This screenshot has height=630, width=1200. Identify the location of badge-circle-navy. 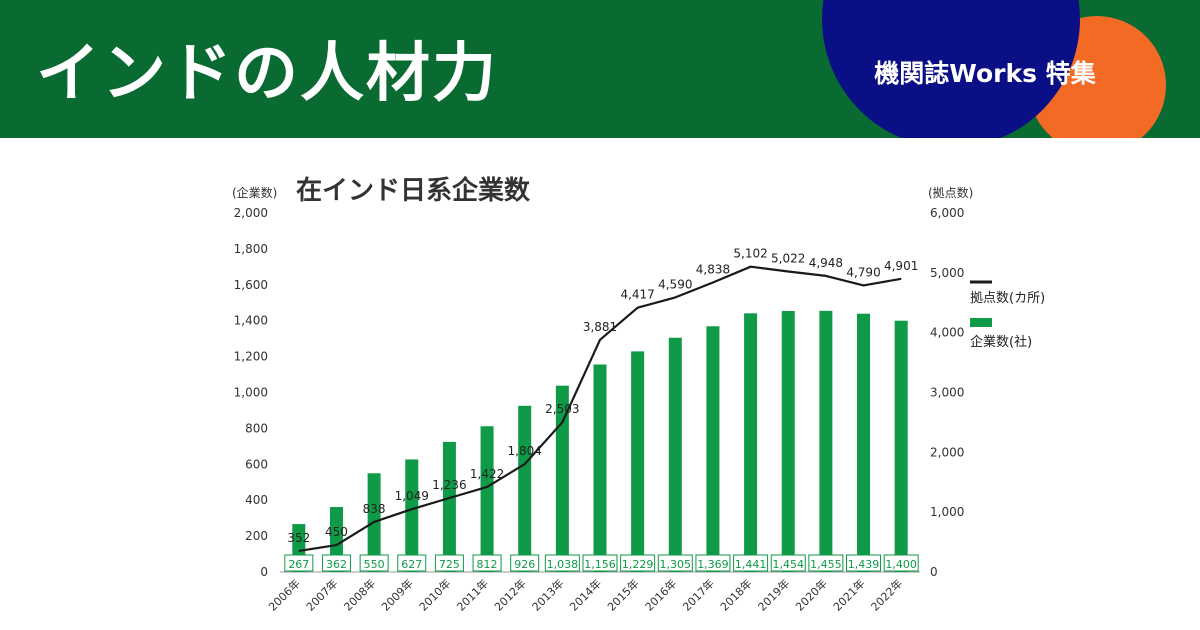
(951, 69).